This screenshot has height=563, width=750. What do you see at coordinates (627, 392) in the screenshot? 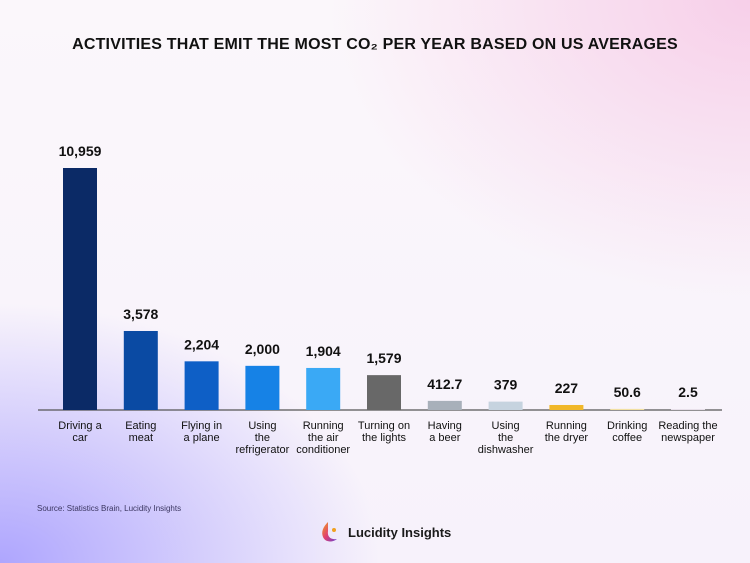
I see `value-label: 50.6` at bounding box center [627, 392].